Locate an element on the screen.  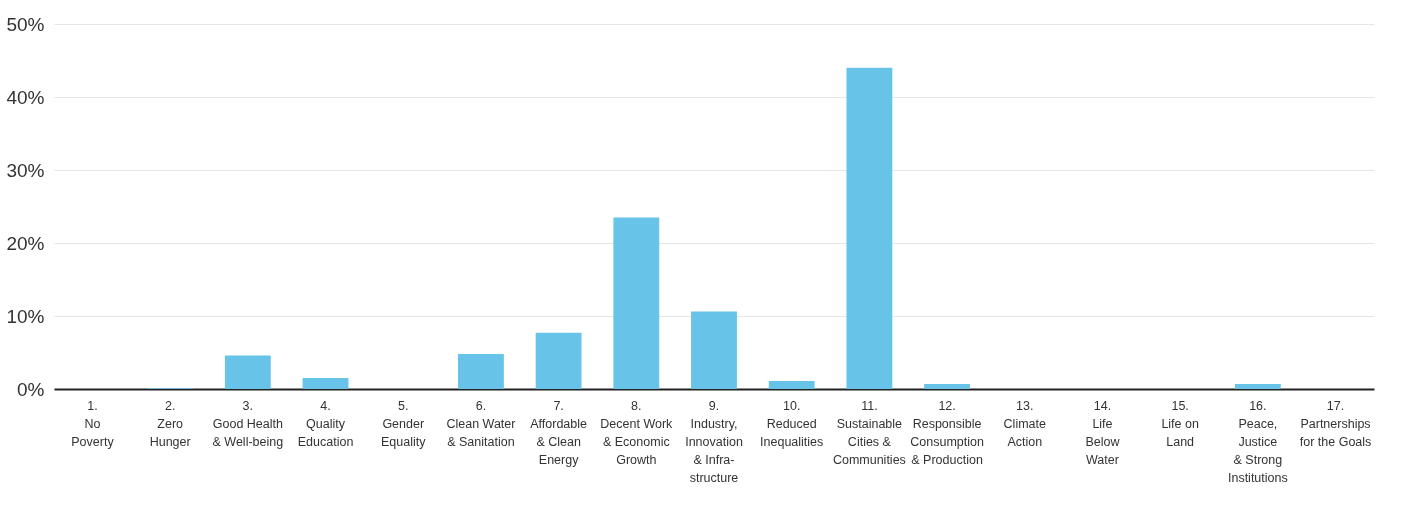
x-tick-label: 14. Life Below Water is located at coordinates (1103, 432).